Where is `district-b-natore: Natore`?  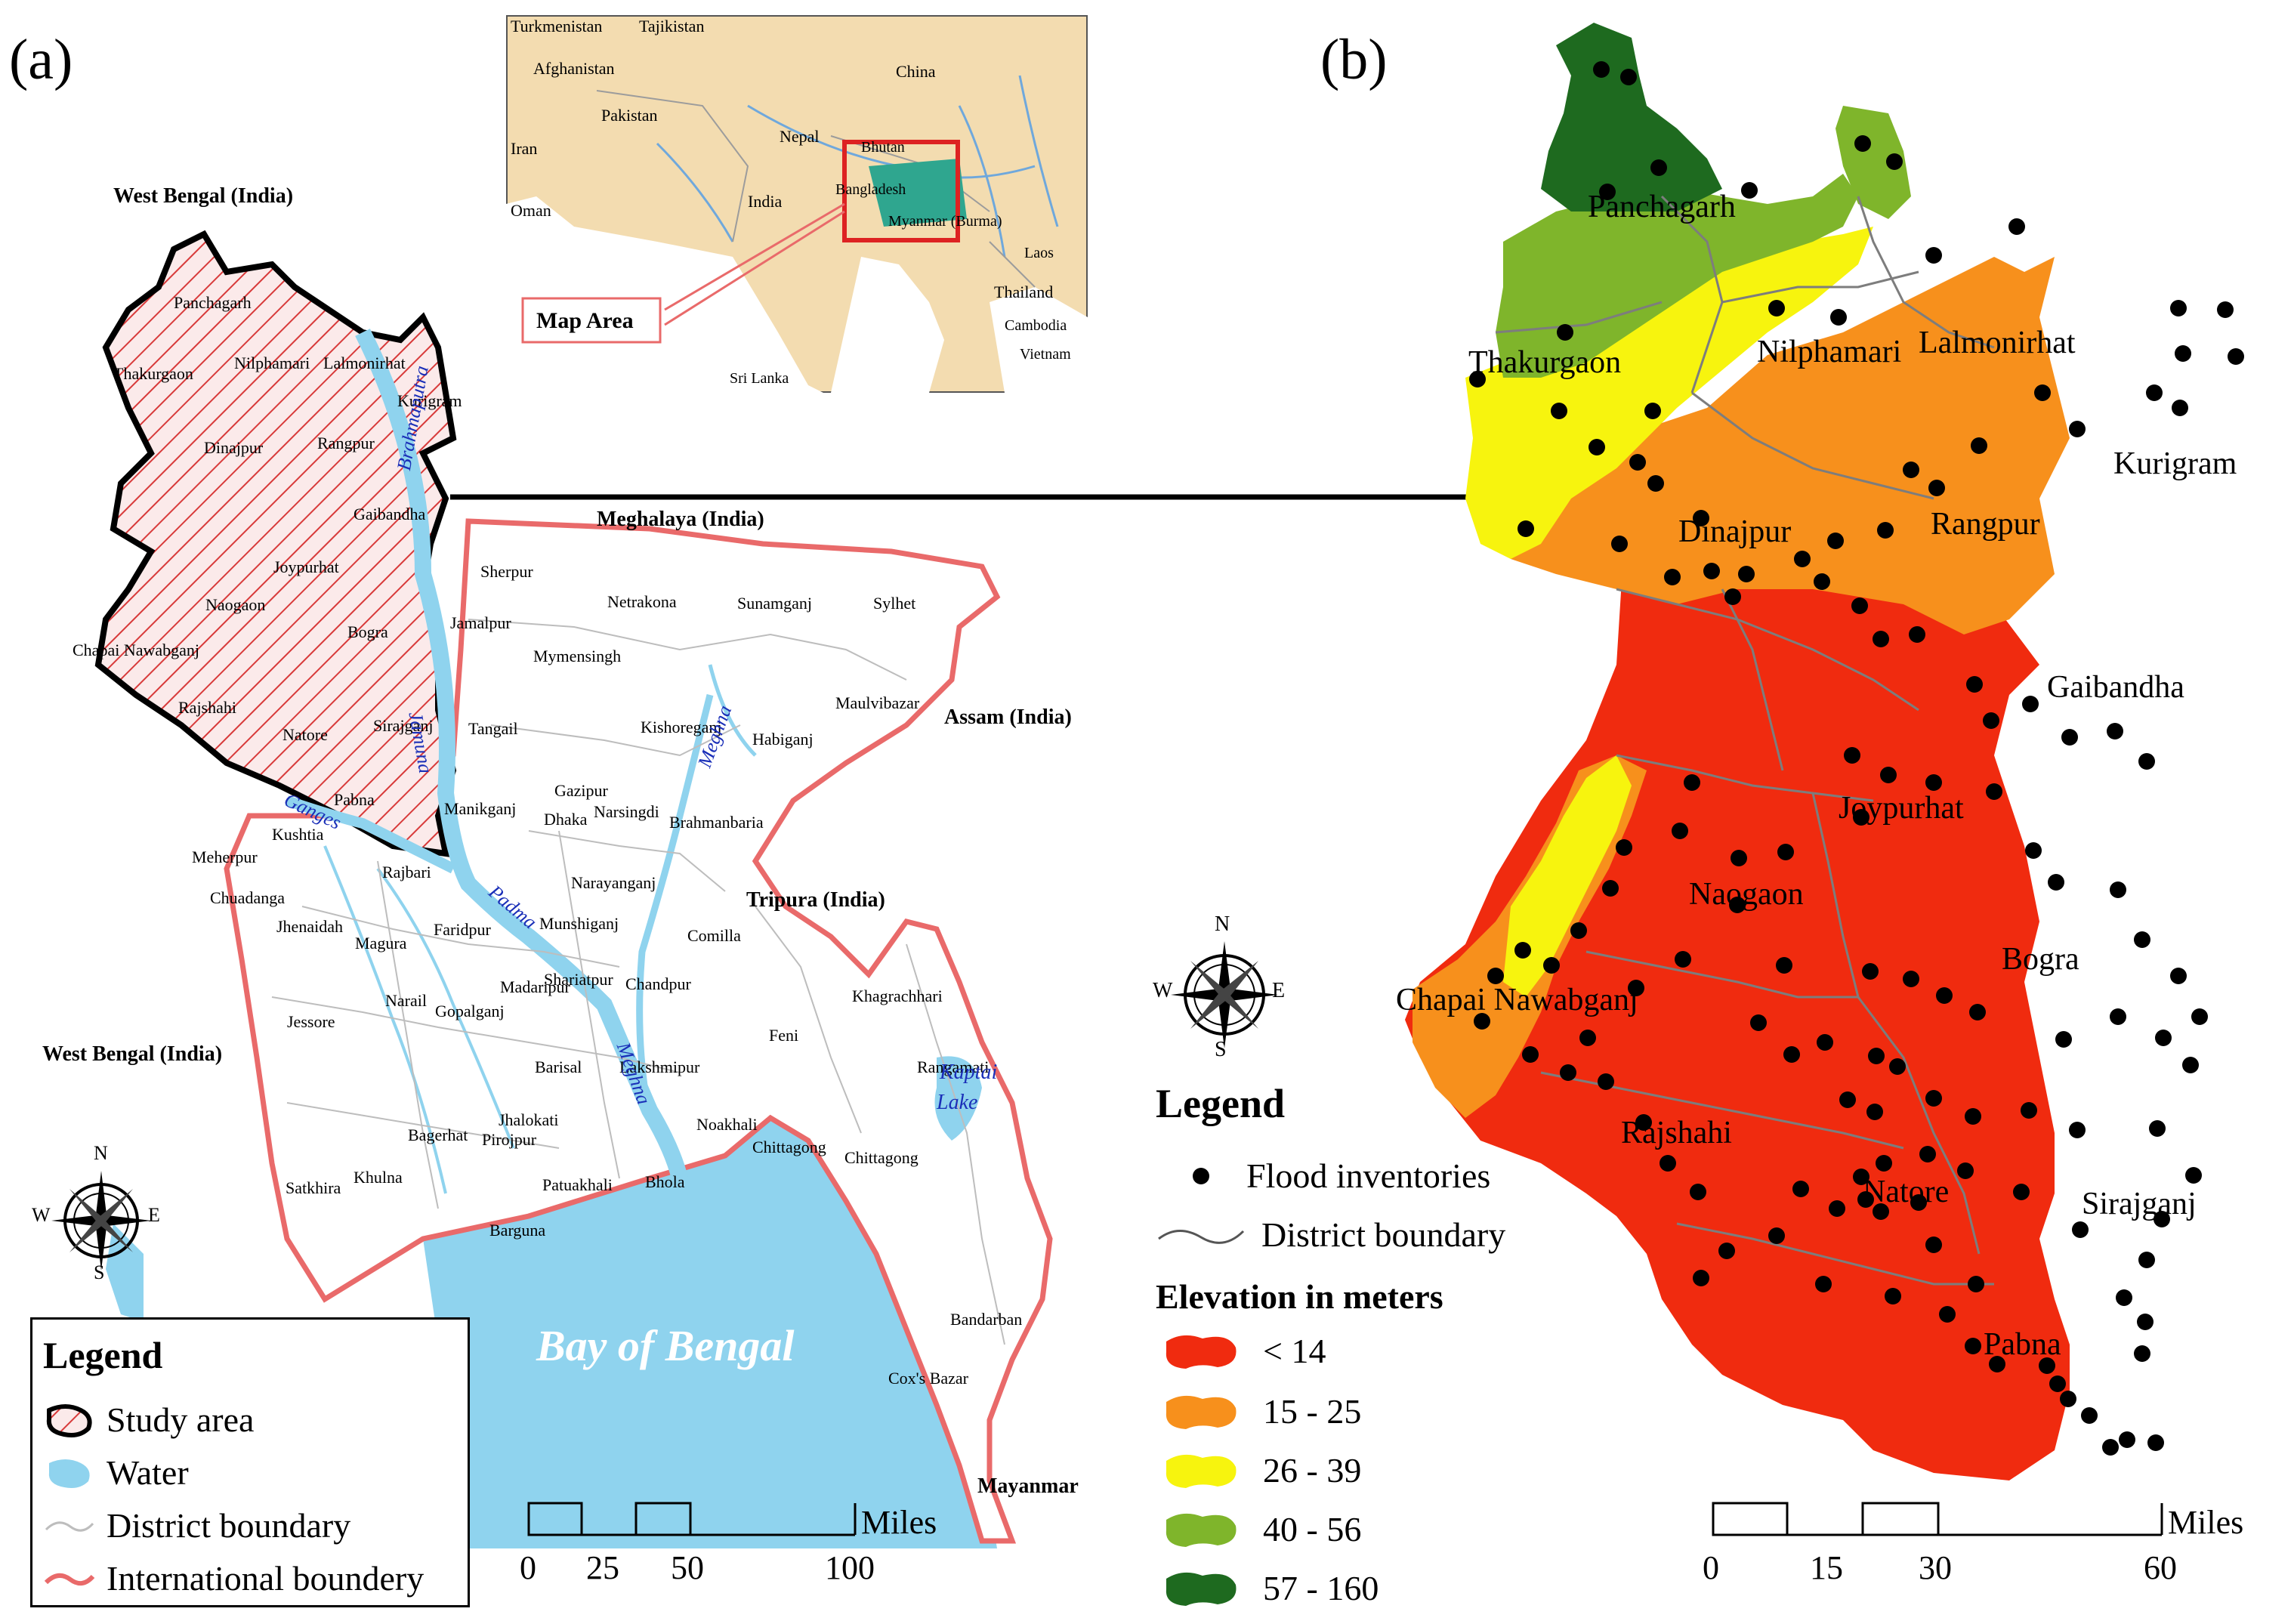 district-b-natore: Natore is located at coordinates (1907, 1192).